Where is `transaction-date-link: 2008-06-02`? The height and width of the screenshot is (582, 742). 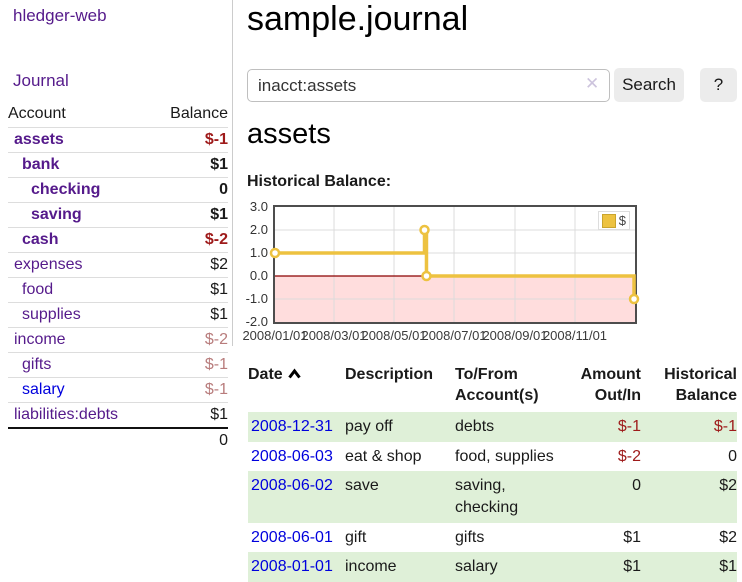 transaction-date-link: 2008-06-02 is located at coordinates (292, 486).